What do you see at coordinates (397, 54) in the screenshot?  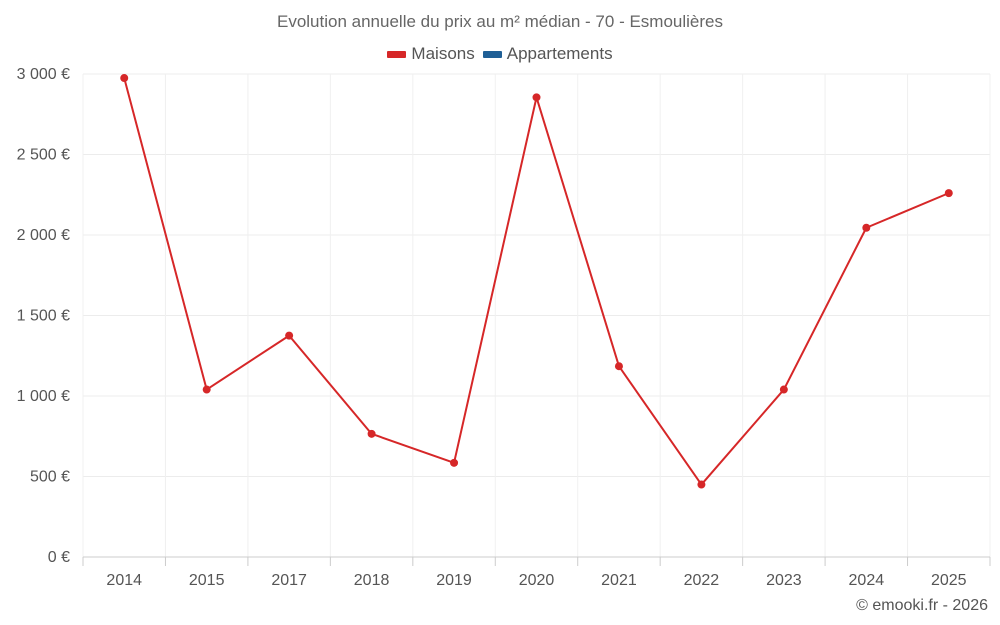 I see `legend-swatch-maisons` at bounding box center [397, 54].